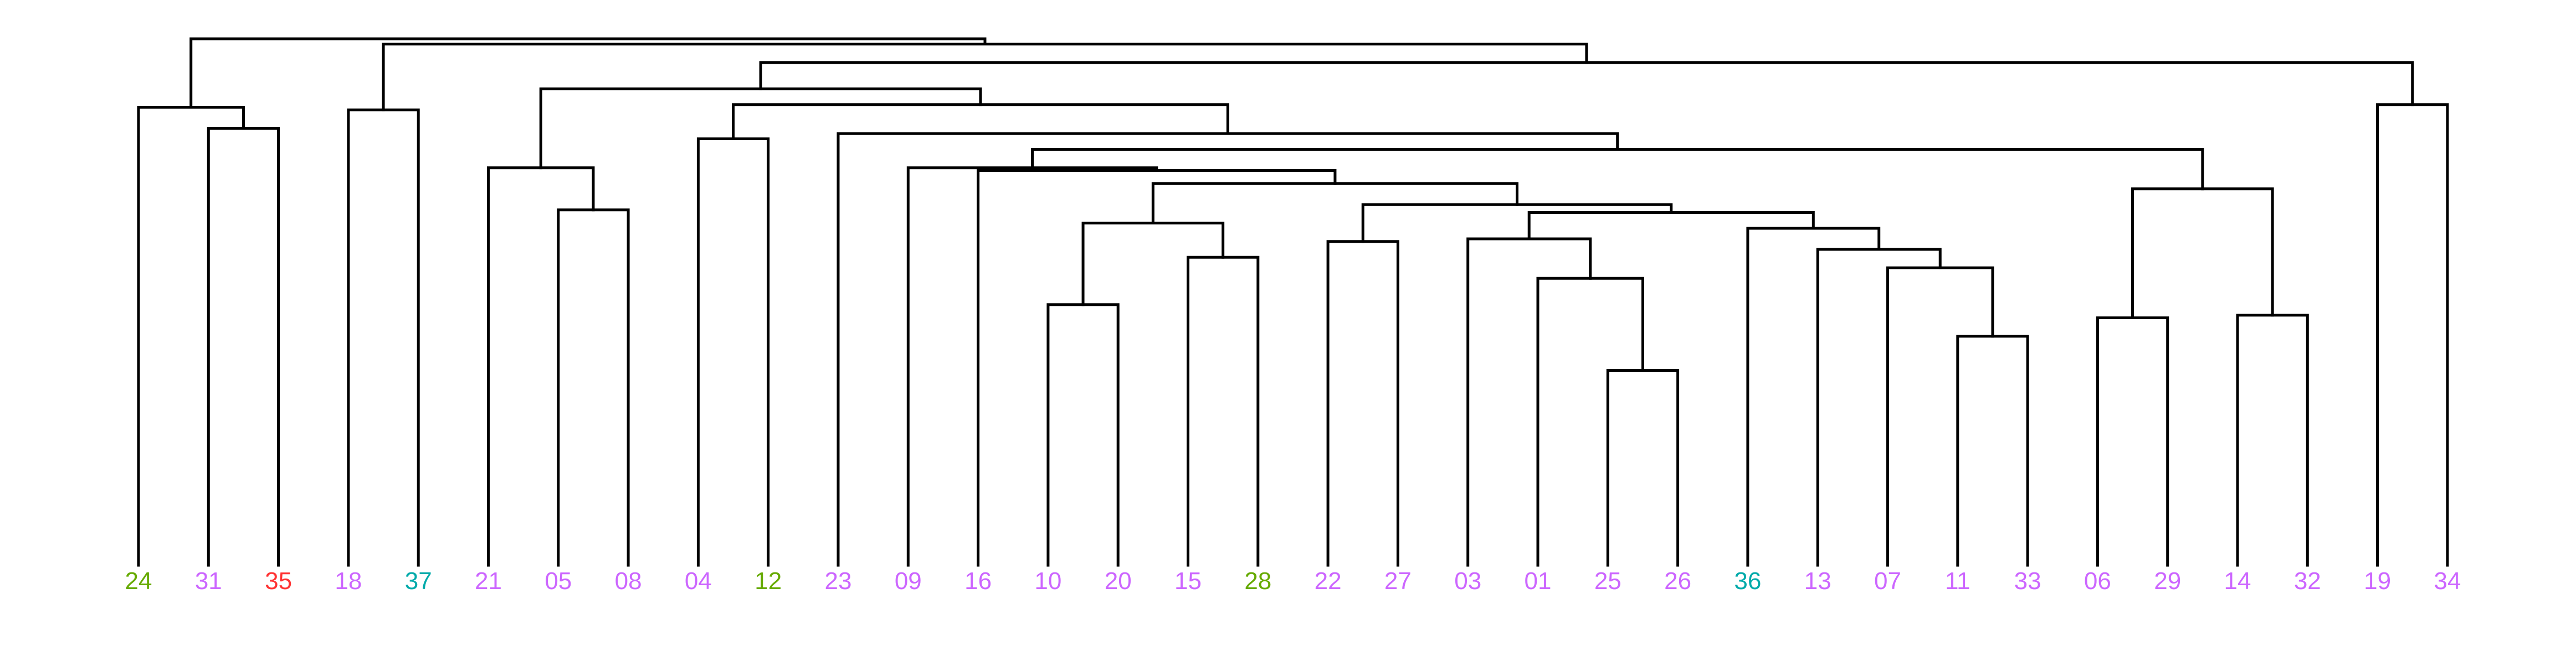 The height and width of the screenshot is (665, 2576). Describe the element at coordinates (1607, 581) in the screenshot. I see `leaf-label-25: 25` at that location.